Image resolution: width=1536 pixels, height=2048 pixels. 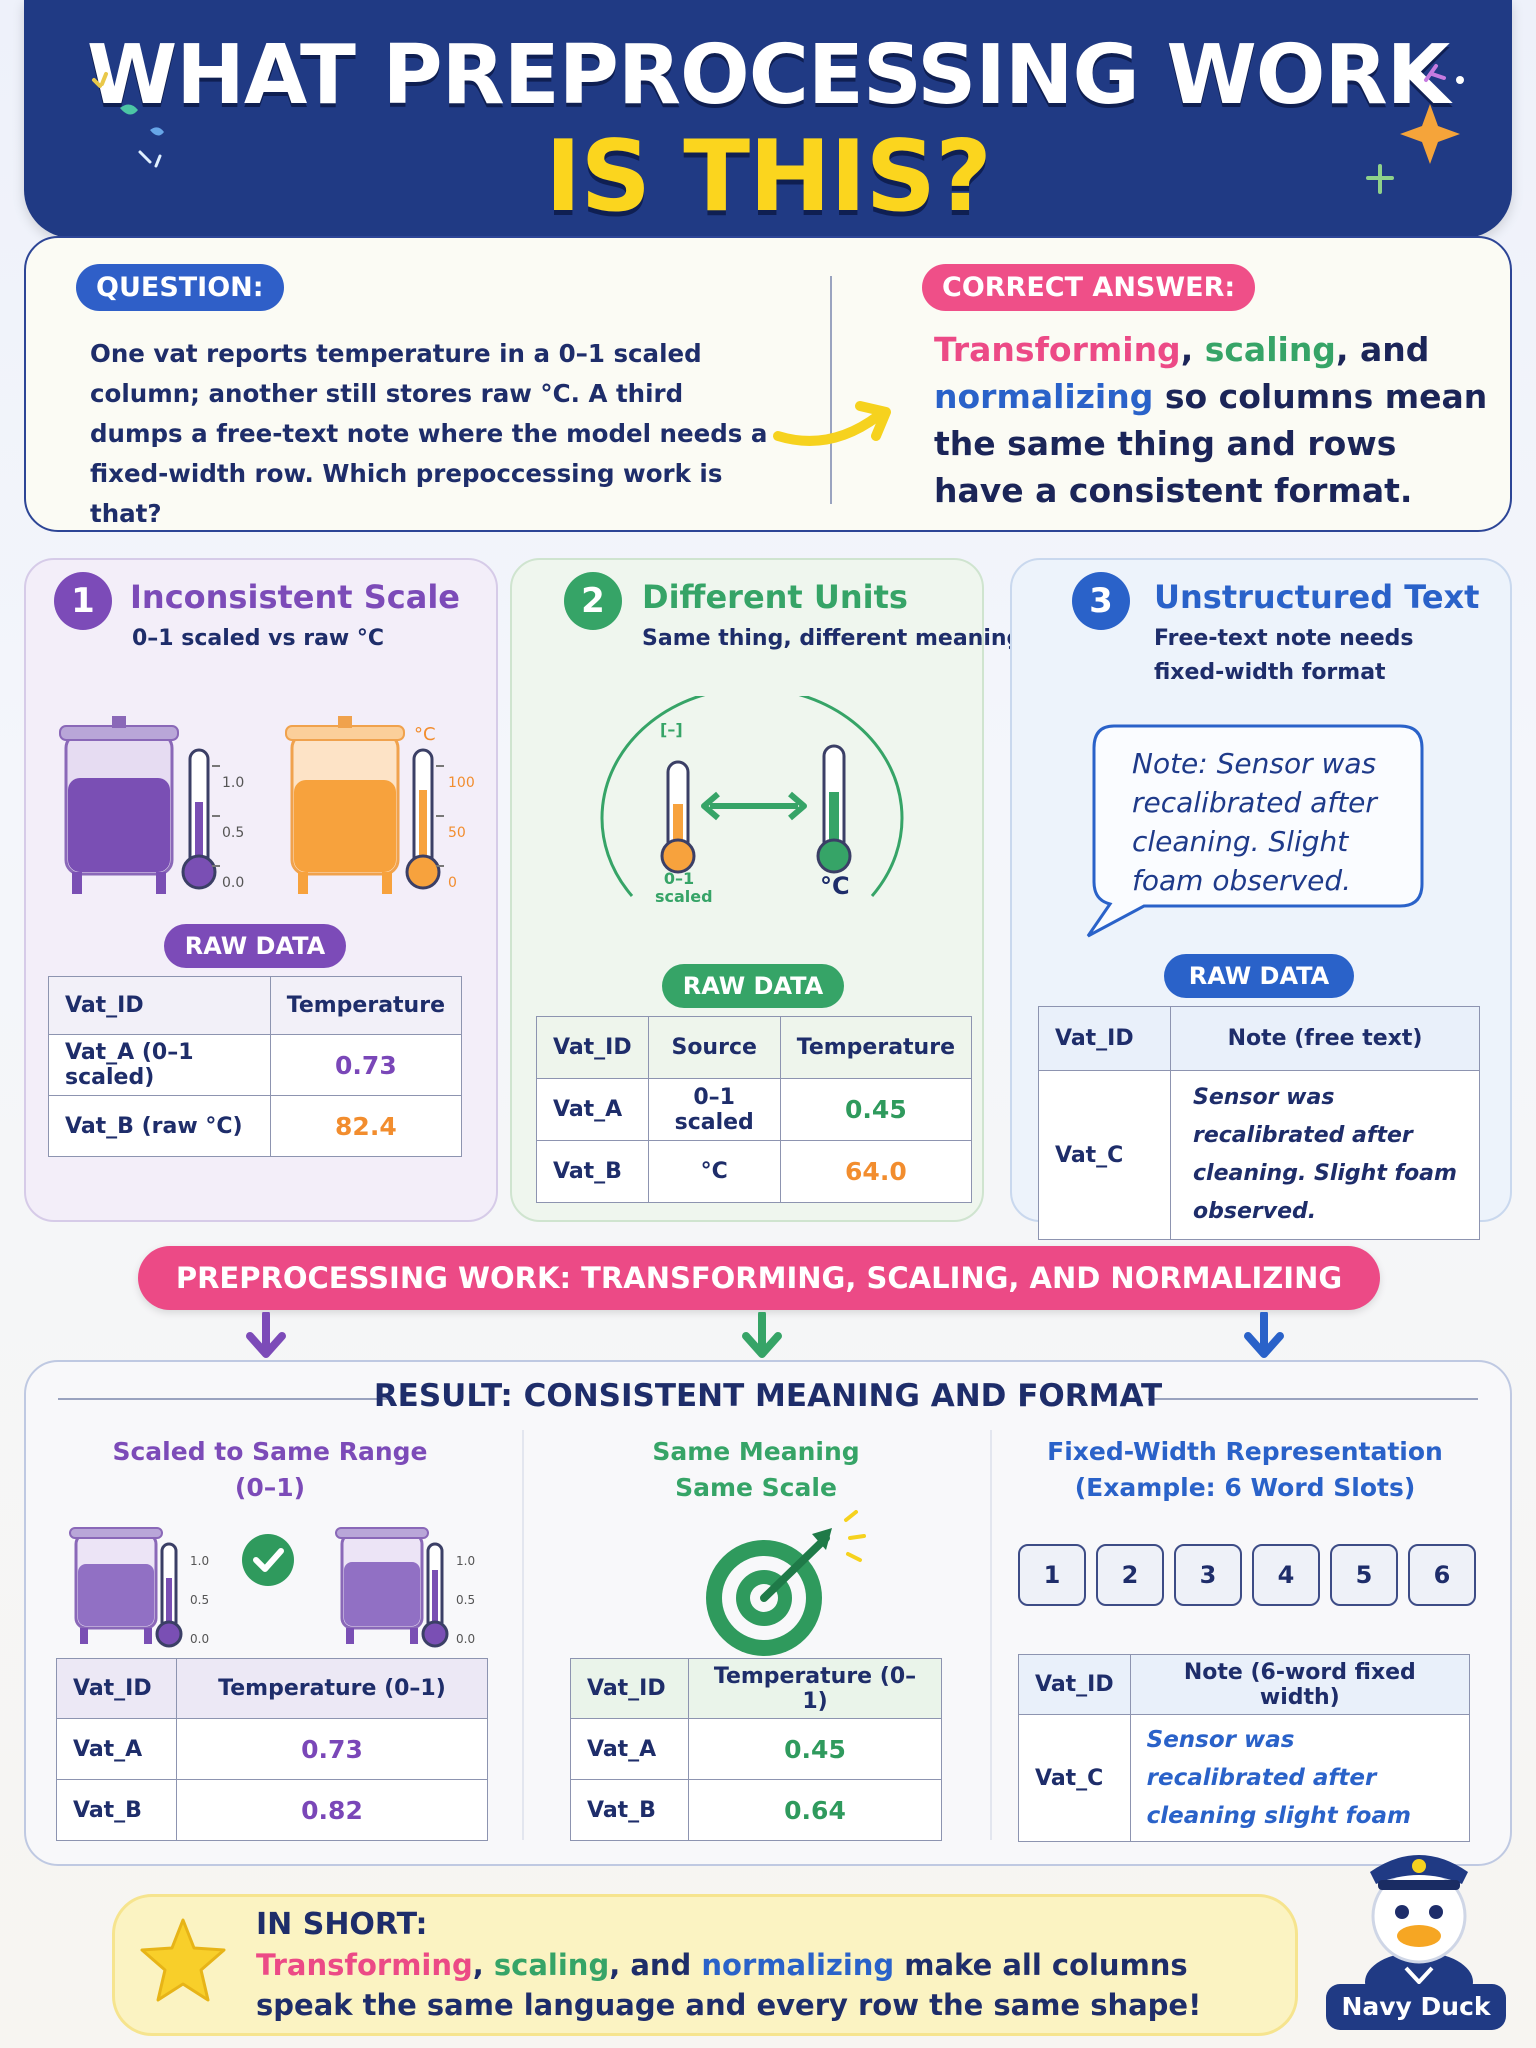 What do you see at coordinates (1364, 1575) in the screenshot?
I see `word-slot: 5` at bounding box center [1364, 1575].